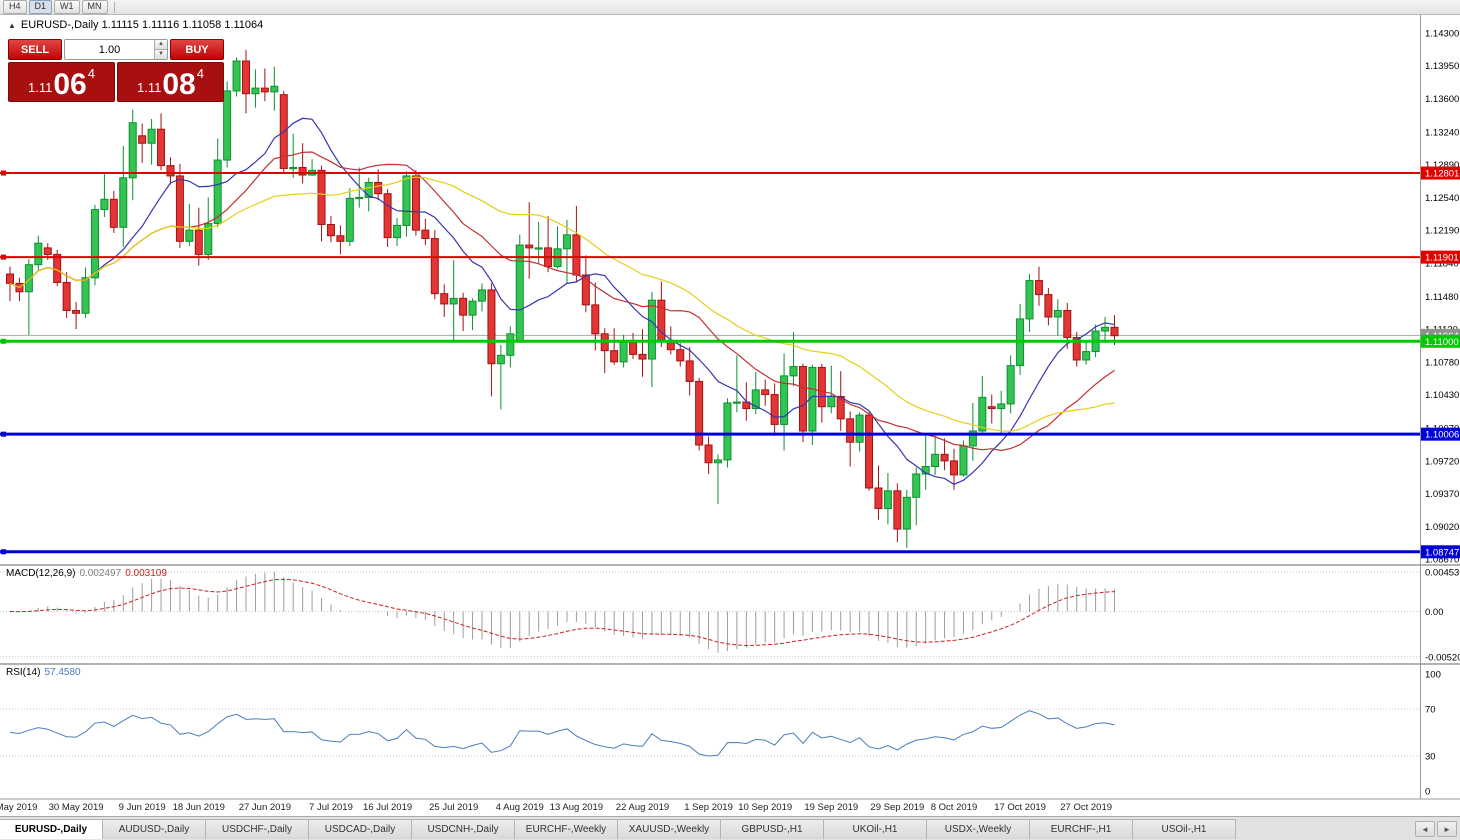 The image size is (1460, 840). I want to click on price-axis-label: 1.09370, so click(1442, 494).